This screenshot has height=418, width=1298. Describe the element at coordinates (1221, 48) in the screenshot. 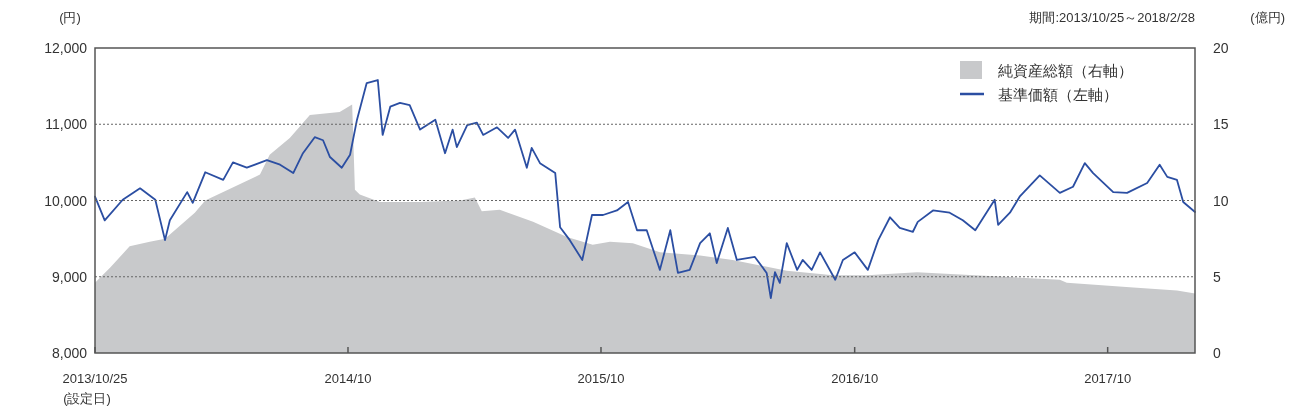

I see `y2-tick-label: 20` at that location.